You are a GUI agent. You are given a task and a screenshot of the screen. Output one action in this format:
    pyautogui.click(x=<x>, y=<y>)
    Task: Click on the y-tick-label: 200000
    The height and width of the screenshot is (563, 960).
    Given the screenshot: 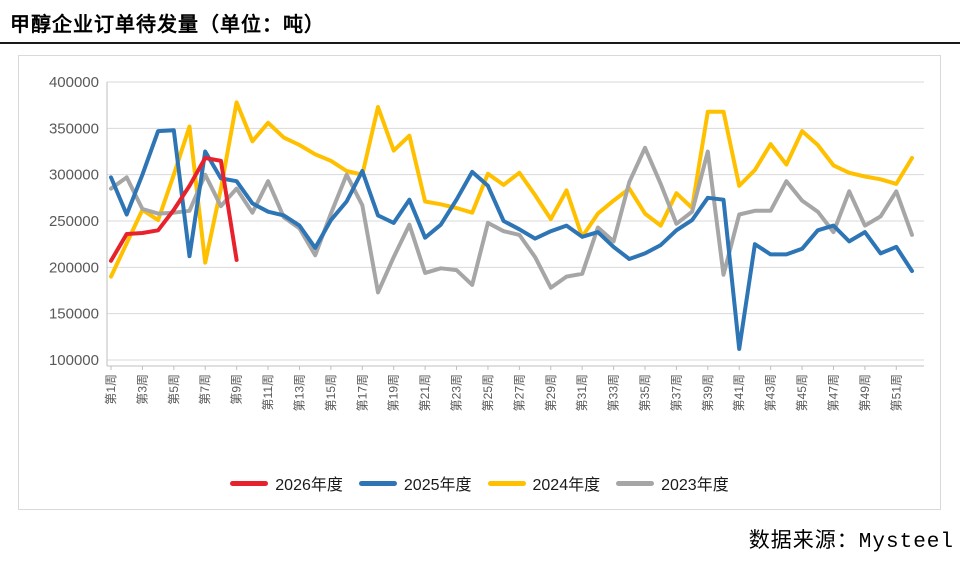 What is the action you would take?
    pyautogui.click(x=74, y=267)
    